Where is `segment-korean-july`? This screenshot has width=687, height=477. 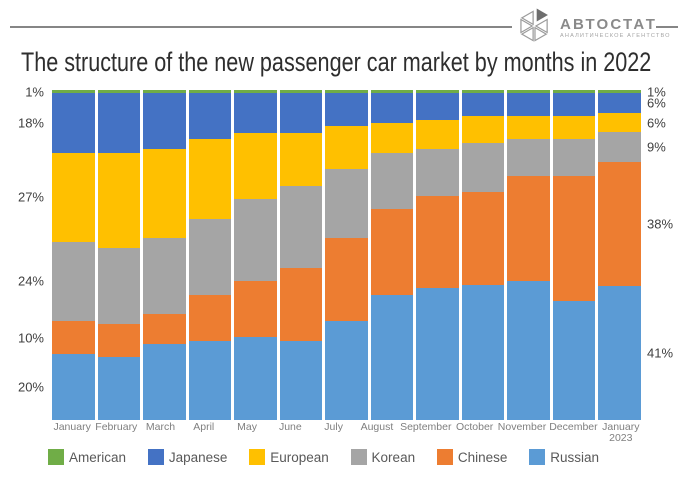 segment-korean-july is located at coordinates (346, 204).